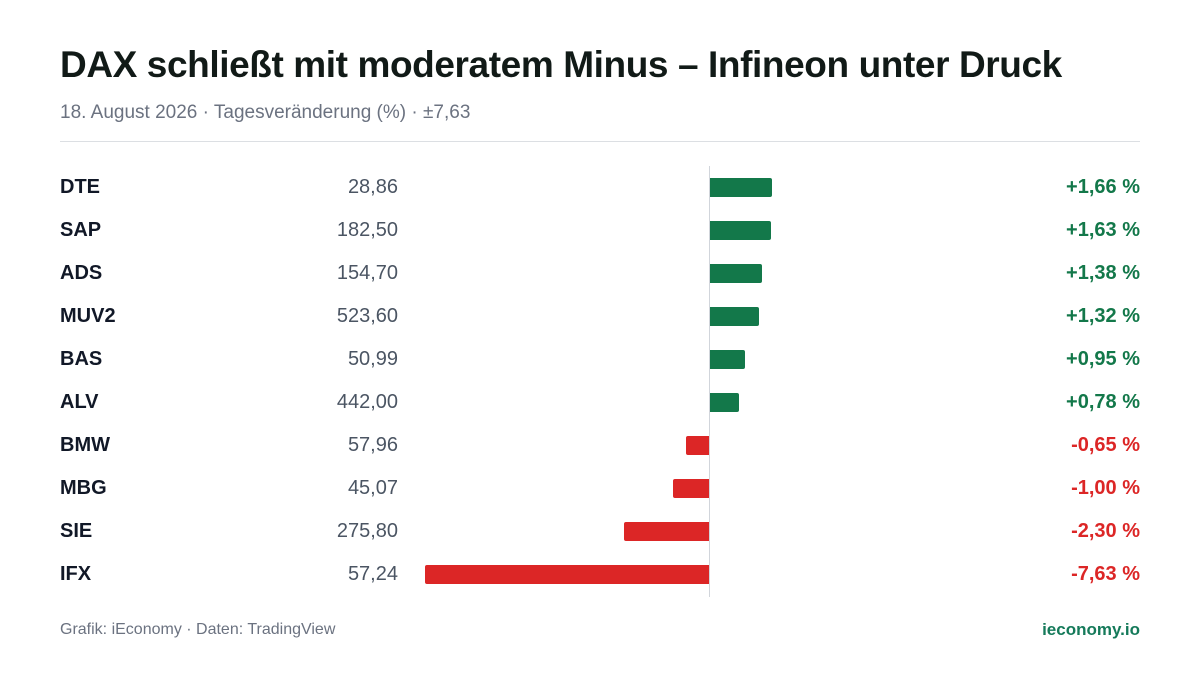  What do you see at coordinates (1091, 629) in the screenshot?
I see `brand-link: ieconomy.io` at bounding box center [1091, 629].